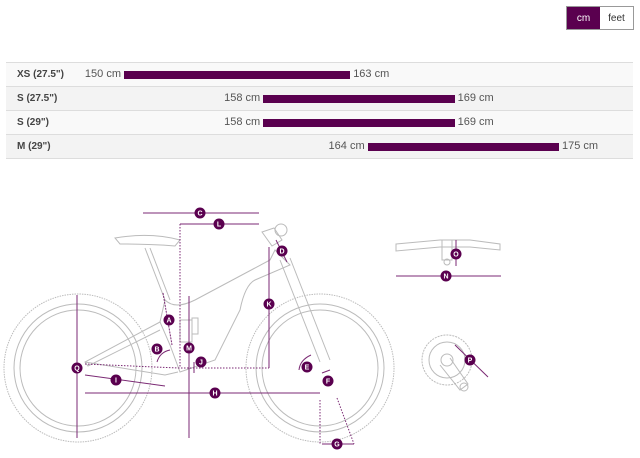 The height and width of the screenshot is (458, 640). I want to click on dimension-letter: Q, so click(77, 369).